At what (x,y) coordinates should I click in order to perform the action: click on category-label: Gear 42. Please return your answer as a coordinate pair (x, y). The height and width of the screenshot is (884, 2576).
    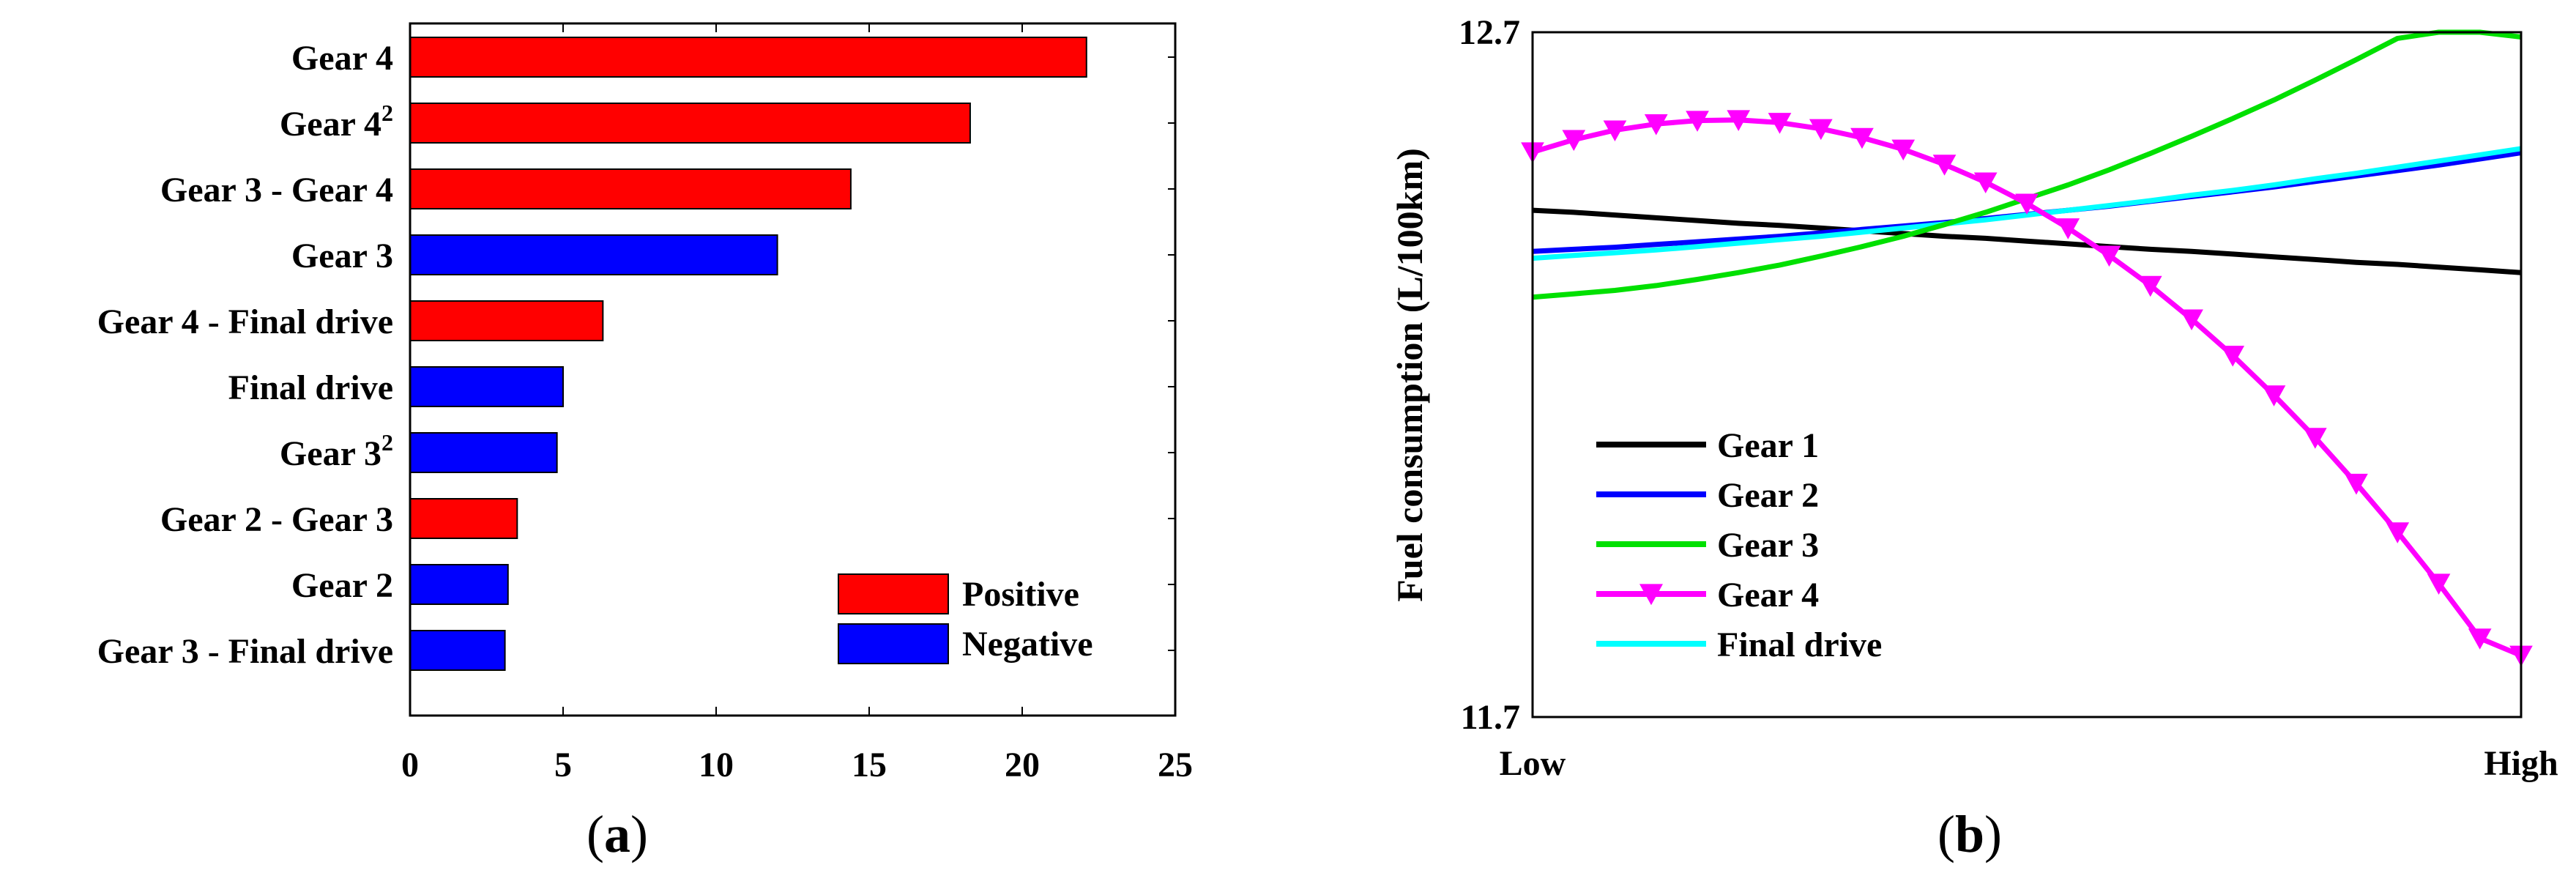
    Looking at the image, I should click on (336, 122).